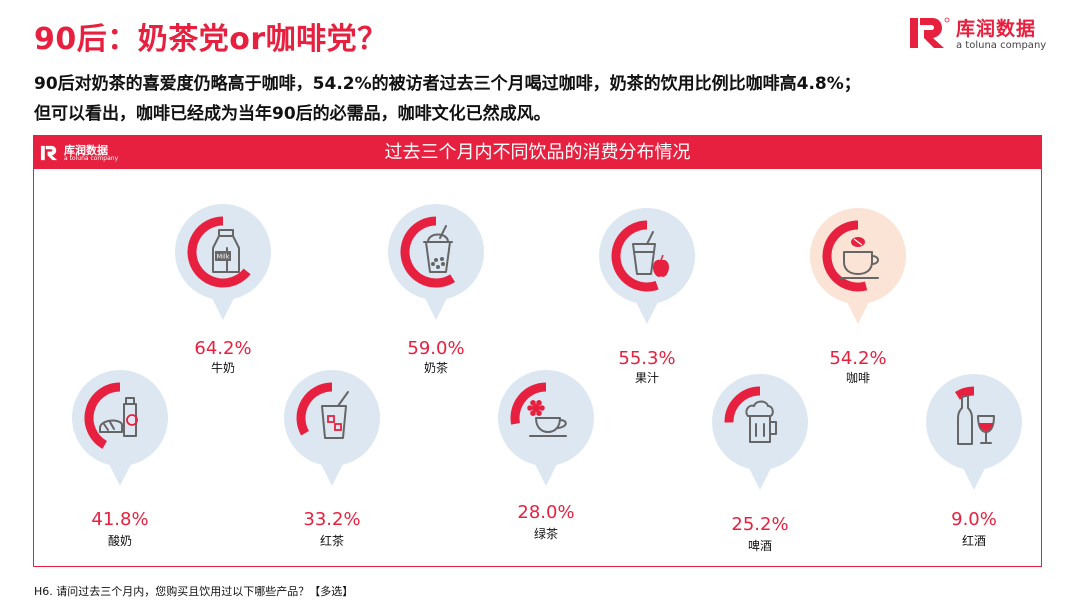  Describe the element at coordinates (974, 540) in the screenshot. I see `category-label: 红酒` at that location.